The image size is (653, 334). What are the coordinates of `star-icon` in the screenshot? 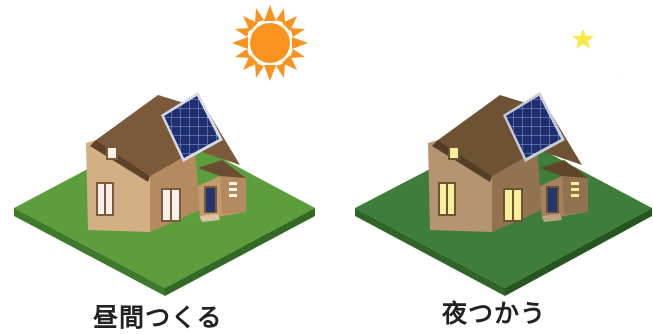 It's located at (583, 39).